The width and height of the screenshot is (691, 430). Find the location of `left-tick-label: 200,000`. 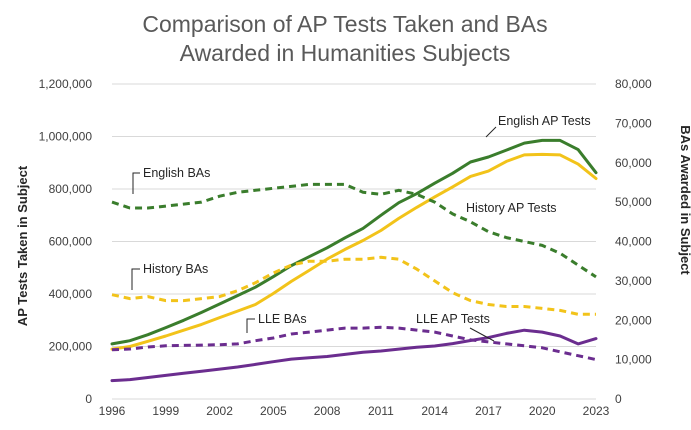

left-tick-label: 200,000 is located at coordinates (71, 347).